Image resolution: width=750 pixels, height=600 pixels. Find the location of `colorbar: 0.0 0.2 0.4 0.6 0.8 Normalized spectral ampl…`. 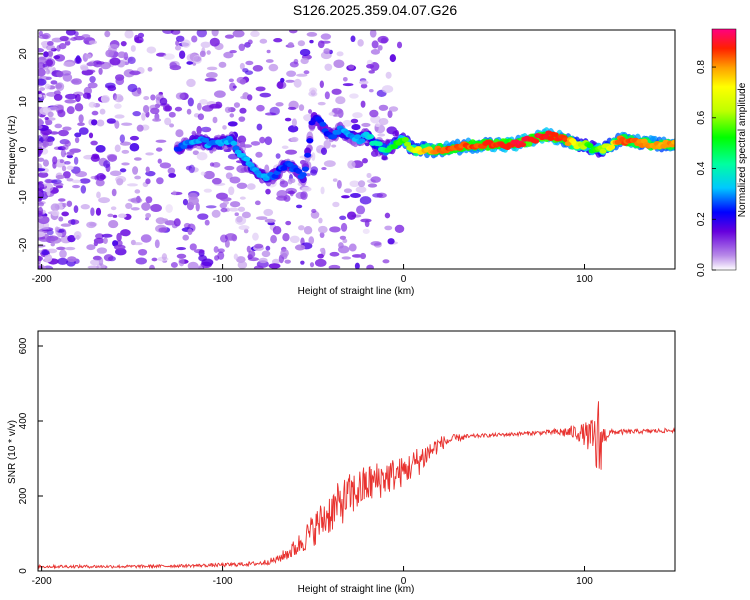

colorbar: 0.0 0.2 0.4 0.6 0.8 Normalized spectral ampl… is located at coordinates (722, 152).